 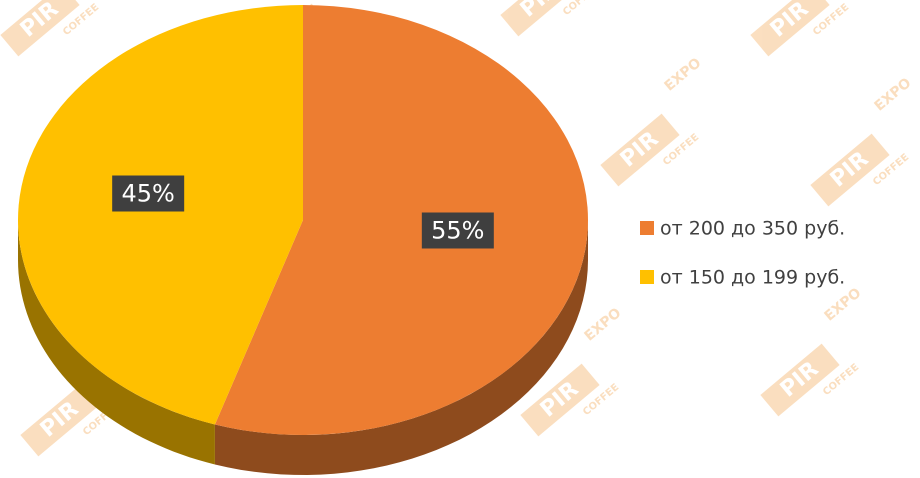 What do you see at coordinates (742, 253) in the screenshot?
I see `legend: от 200 до 350 руб. от 150 до 199 руб.` at bounding box center [742, 253].